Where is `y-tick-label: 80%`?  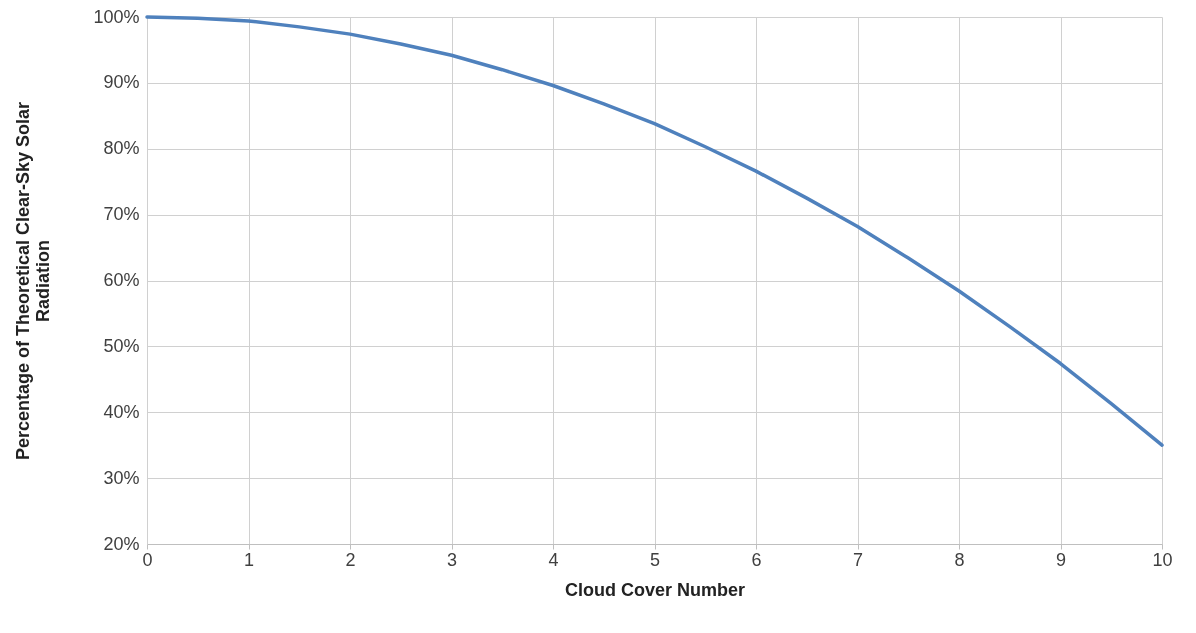
y-tick-label: 80% is located at coordinates (121, 148).